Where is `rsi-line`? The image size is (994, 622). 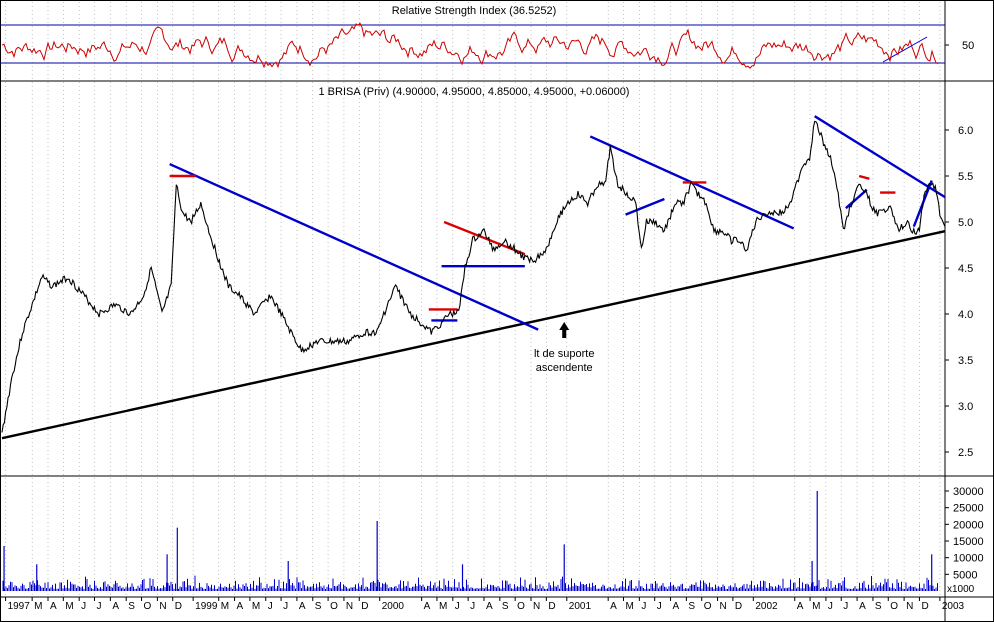 rsi-line is located at coordinates (470, 45).